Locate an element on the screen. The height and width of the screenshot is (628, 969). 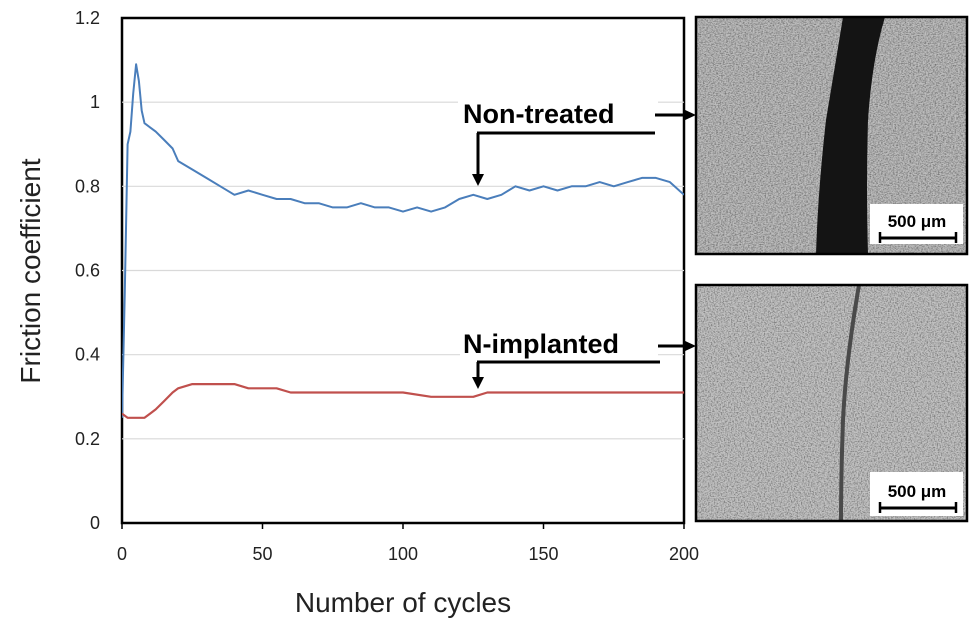
y-axis-title: Friction coefficient is located at coordinates (30, 270).